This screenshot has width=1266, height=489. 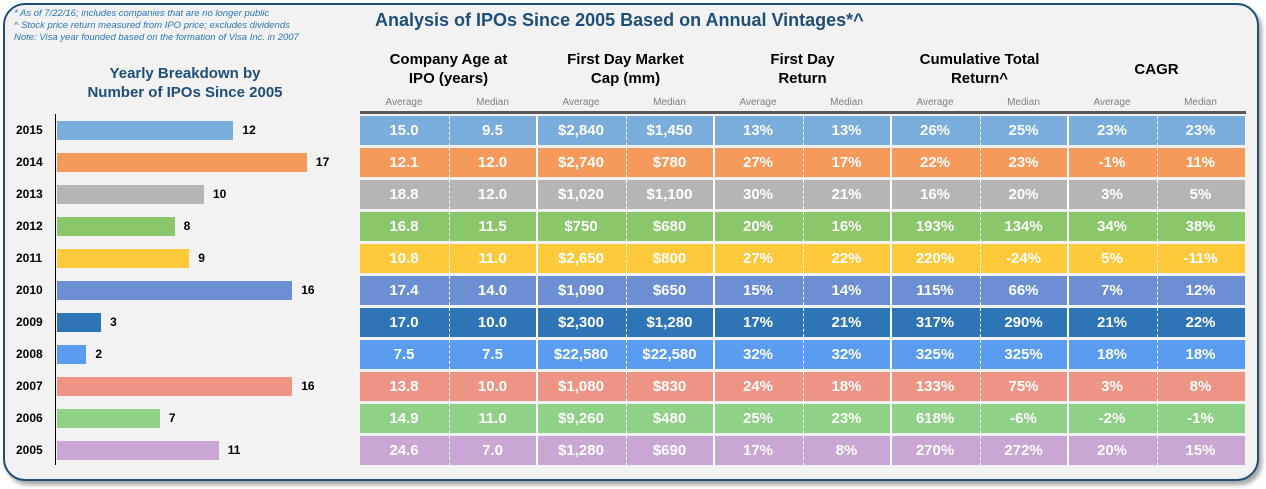 What do you see at coordinates (846, 450) in the screenshot?
I see `table-cell: 8%` at bounding box center [846, 450].